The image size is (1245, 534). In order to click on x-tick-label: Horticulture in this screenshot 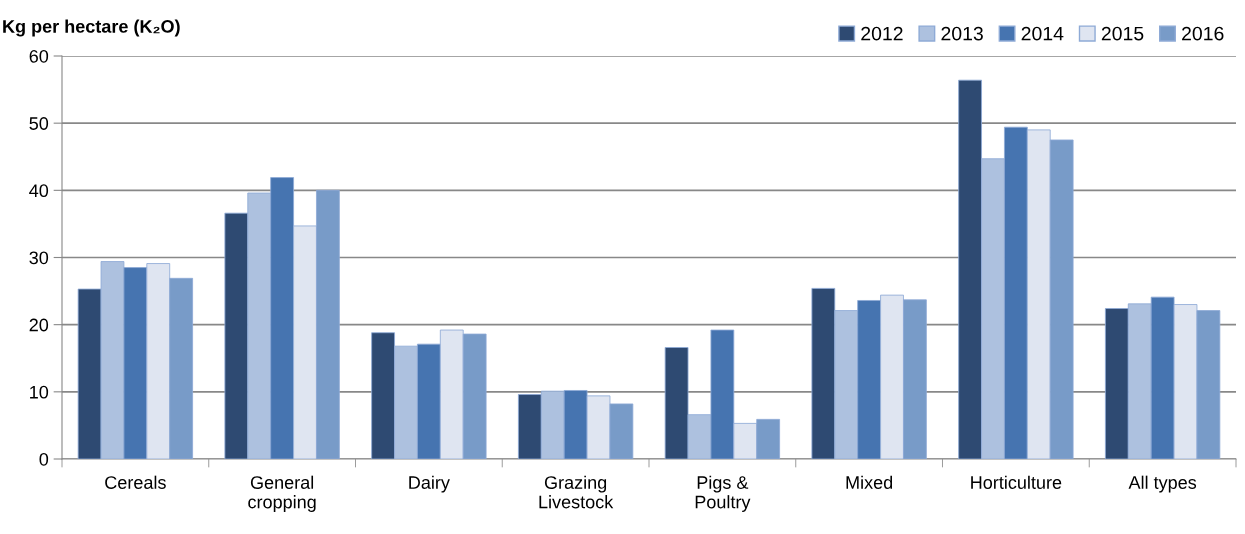, I will do `click(1016, 482)`.